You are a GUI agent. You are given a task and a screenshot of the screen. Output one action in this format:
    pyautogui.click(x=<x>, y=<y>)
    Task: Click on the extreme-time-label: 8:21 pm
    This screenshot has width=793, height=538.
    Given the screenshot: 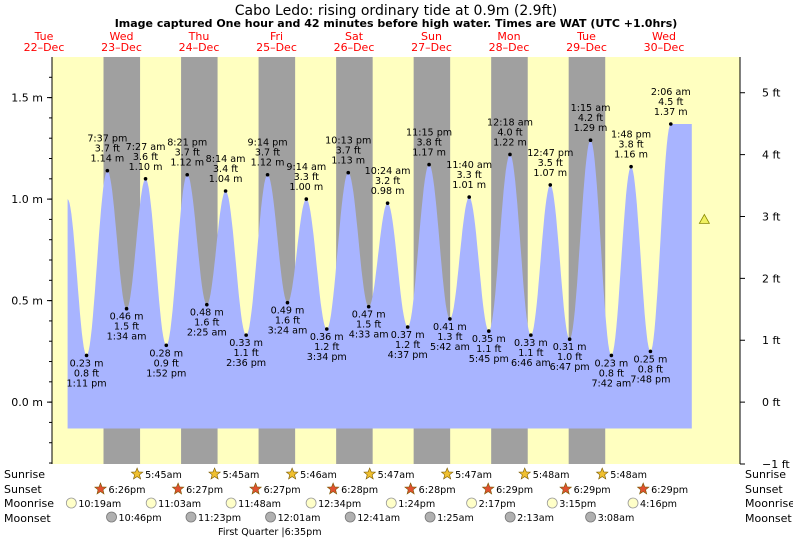 What is the action you would take?
    pyautogui.click(x=187, y=143)
    